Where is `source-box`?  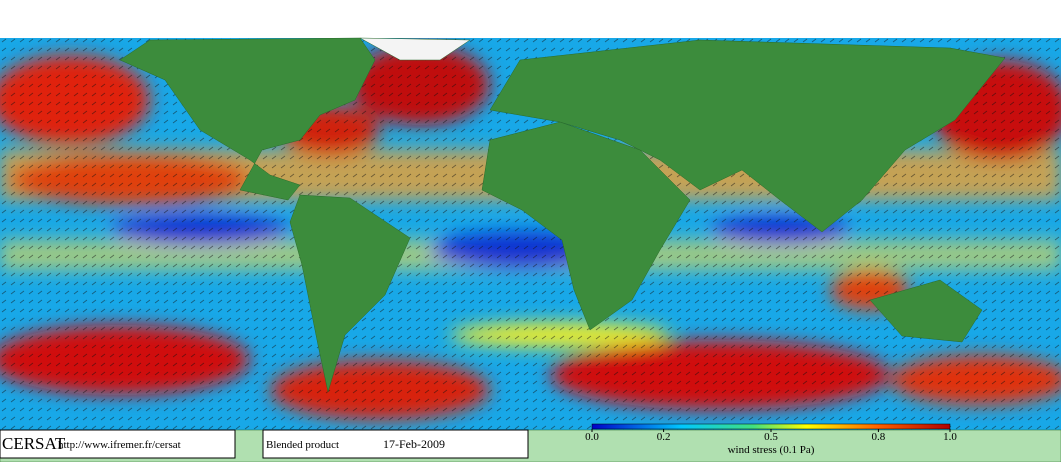
source-box is located at coordinates (118, 444).